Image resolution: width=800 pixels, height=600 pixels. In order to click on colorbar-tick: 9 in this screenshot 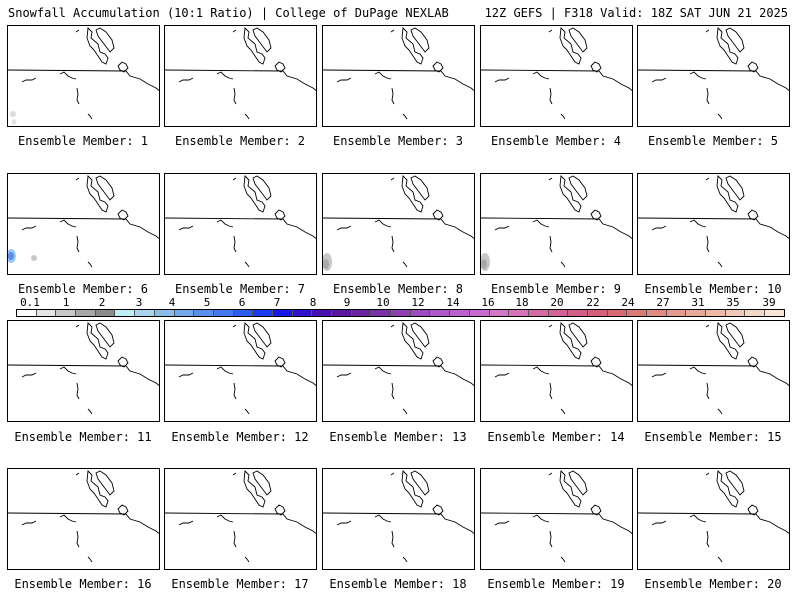, I will do `click(347, 302)`.